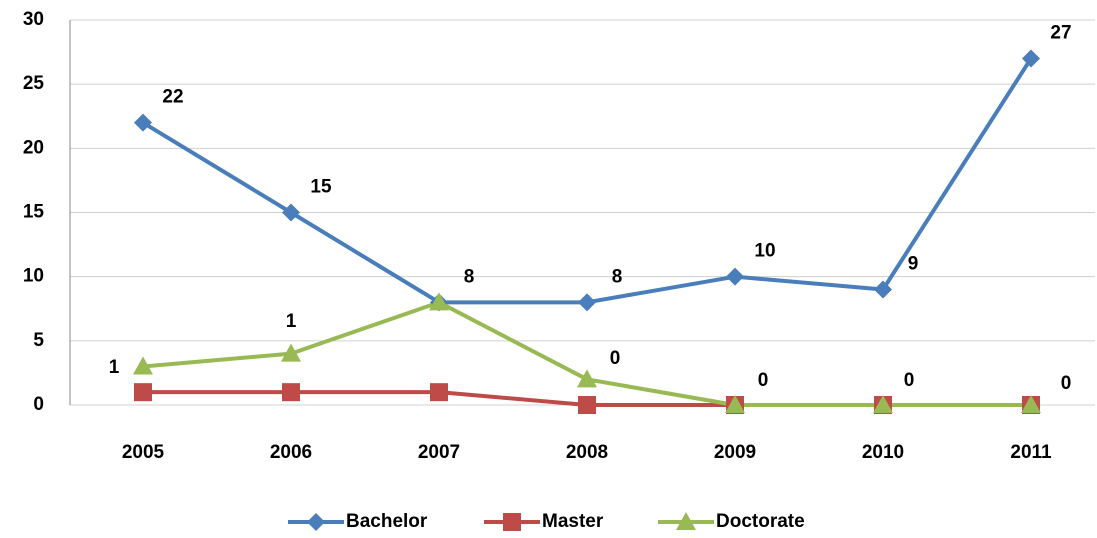 The height and width of the screenshot is (538, 1097). I want to click on data-label: 10, so click(764, 251).